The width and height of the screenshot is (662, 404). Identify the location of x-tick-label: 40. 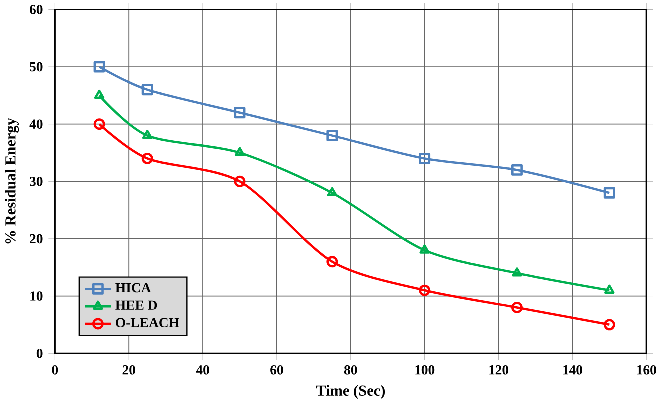
(203, 370).